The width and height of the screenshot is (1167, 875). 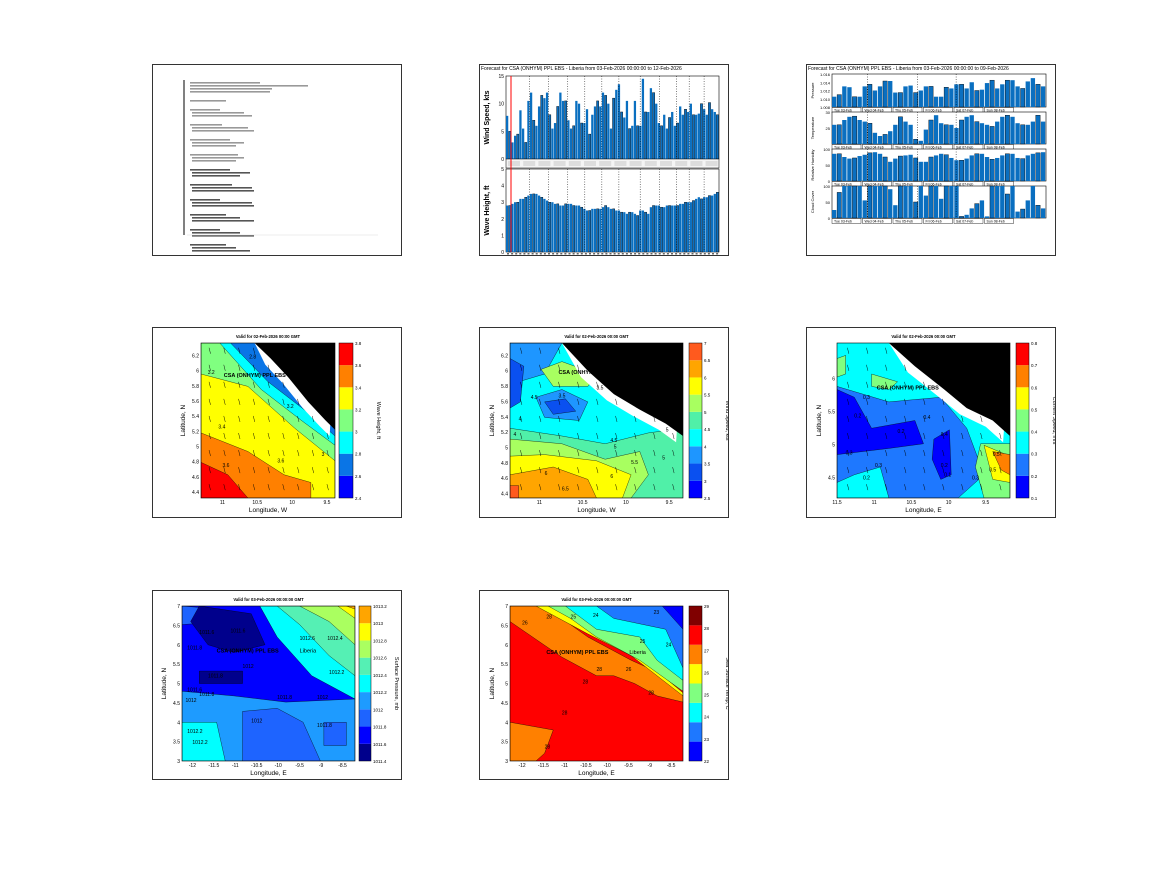 I want to click on plot-frame, so click(x=596, y=420).